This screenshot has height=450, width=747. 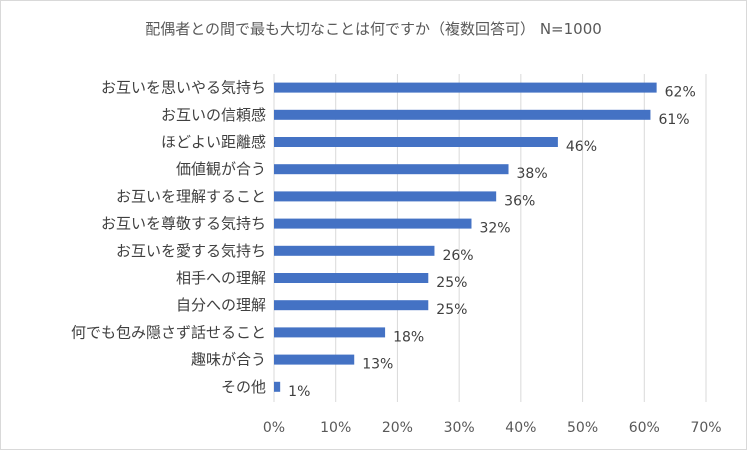 I want to click on data-label: 18%, so click(x=408, y=337).